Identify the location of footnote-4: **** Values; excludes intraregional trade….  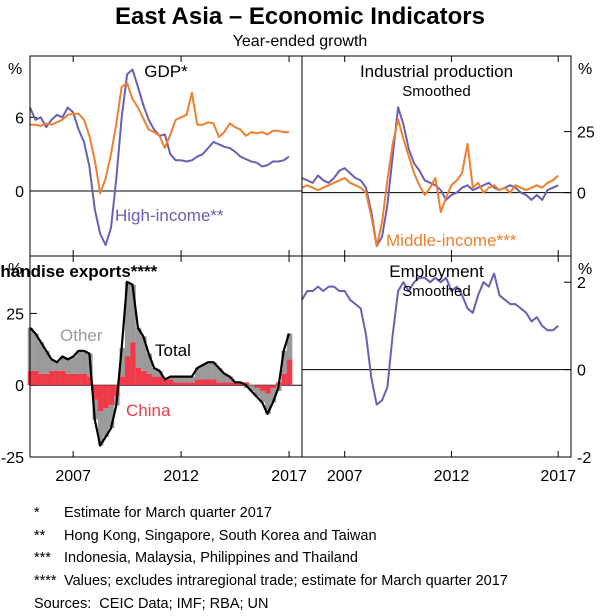
(314, 581).